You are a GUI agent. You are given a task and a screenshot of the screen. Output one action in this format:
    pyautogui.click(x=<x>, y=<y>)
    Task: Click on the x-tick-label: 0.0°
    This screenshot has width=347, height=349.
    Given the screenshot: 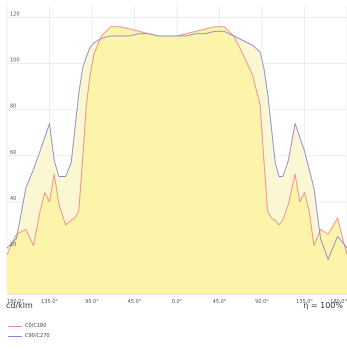 What is the action you would take?
    pyautogui.click(x=177, y=302)
    